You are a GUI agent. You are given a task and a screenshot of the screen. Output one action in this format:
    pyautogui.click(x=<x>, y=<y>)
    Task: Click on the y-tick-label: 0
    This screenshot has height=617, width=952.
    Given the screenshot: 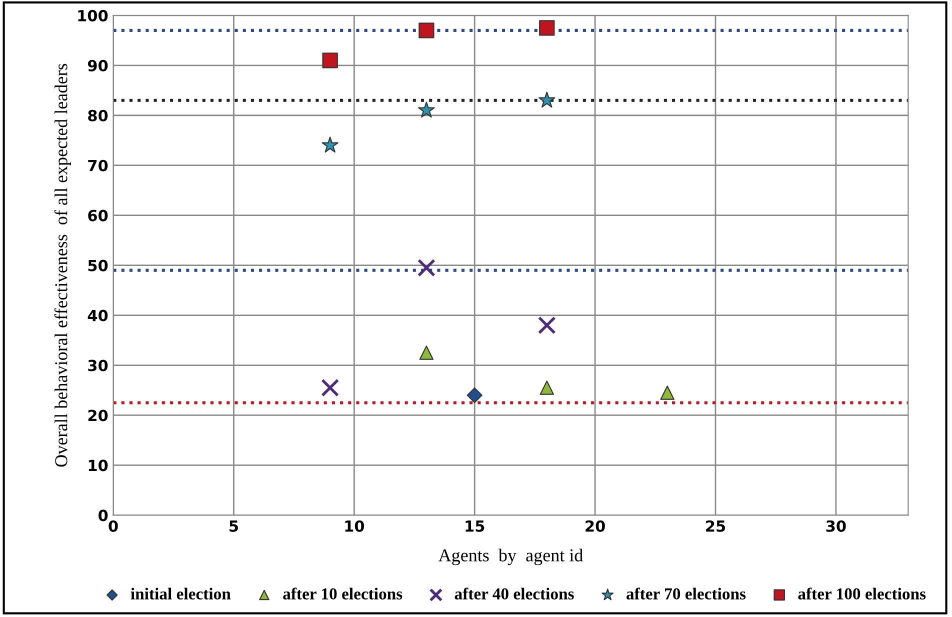 What is the action you would take?
    pyautogui.click(x=103, y=516)
    